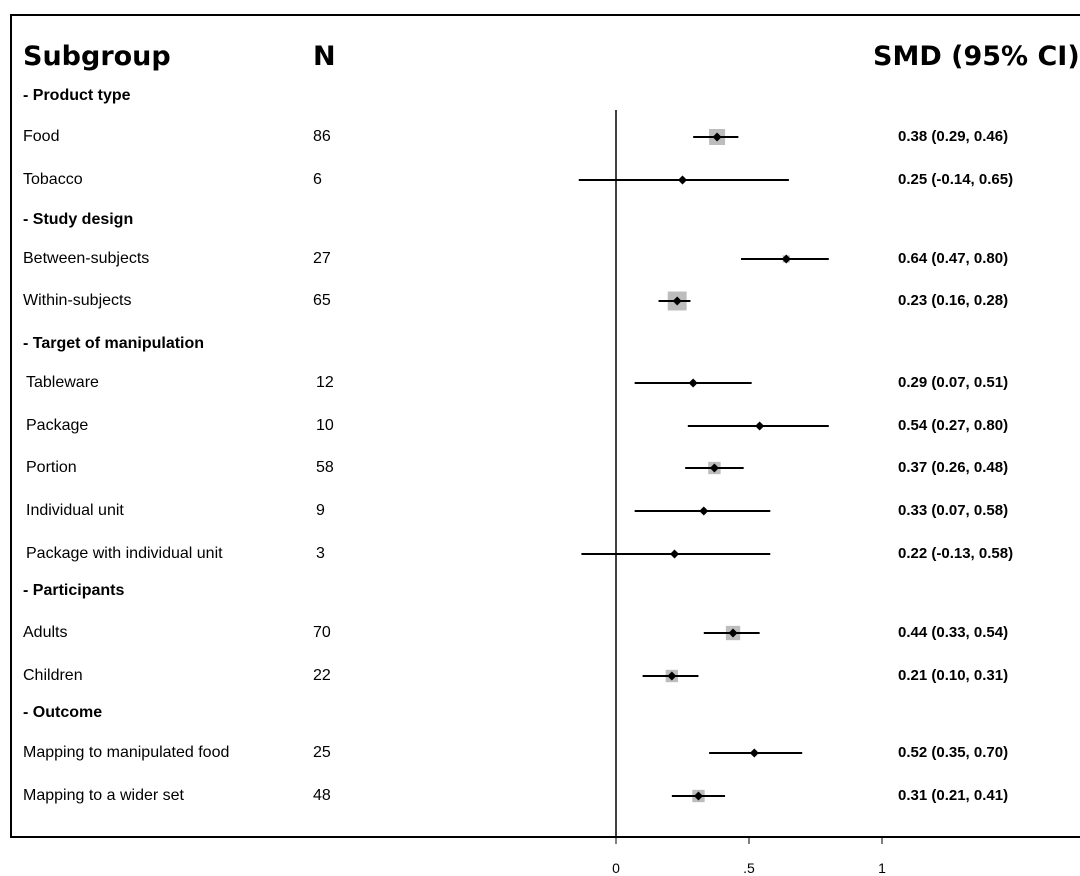 This screenshot has width=1080, height=876. What do you see at coordinates (86, 258) in the screenshot?
I see `row-label: Between-subjects` at bounding box center [86, 258].